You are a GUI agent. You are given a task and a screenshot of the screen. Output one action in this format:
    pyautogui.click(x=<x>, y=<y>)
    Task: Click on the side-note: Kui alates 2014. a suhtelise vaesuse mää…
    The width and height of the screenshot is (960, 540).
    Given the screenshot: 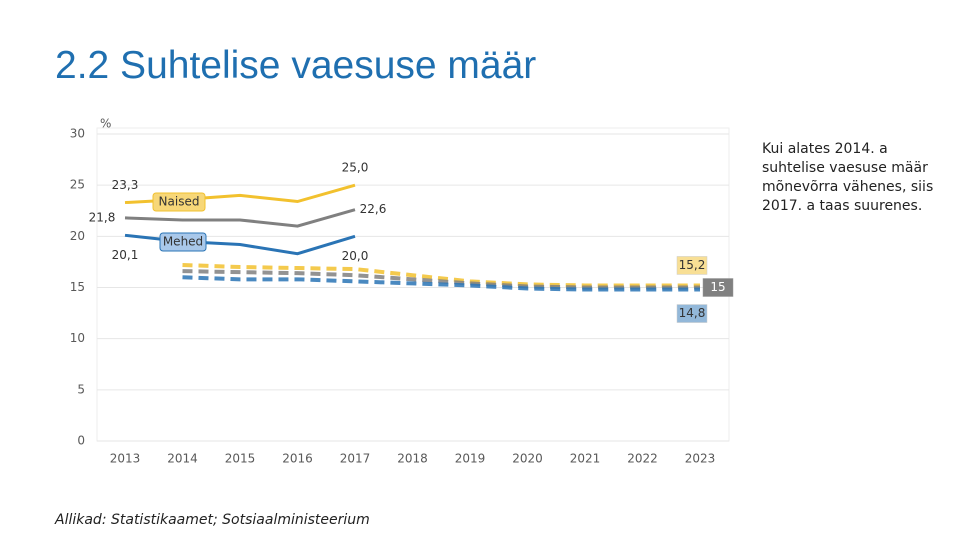 What is the action you would take?
    pyautogui.click(x=848, y=177)
    